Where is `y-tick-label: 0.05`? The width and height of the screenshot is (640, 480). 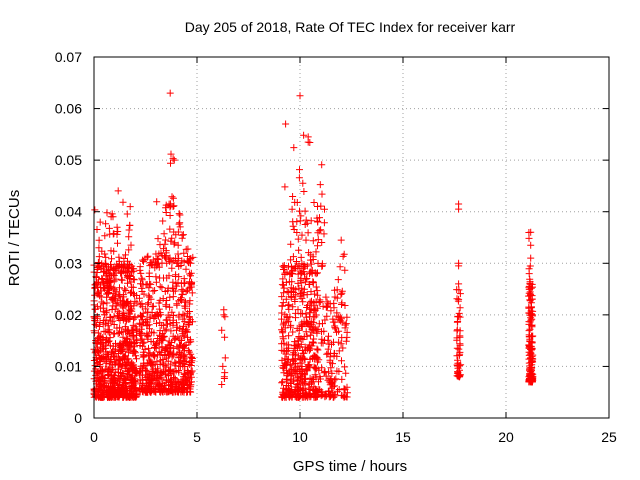
y-tick-label: 0.05 is located at coordinates (68, 160).